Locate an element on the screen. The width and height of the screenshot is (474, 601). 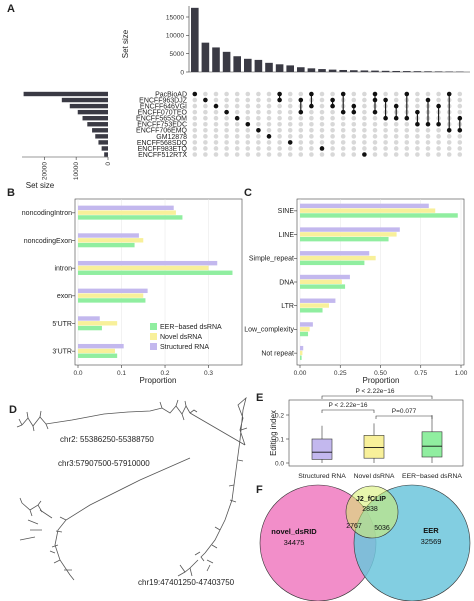
structure-chr2-backbone is located at coordinates (106, 416).